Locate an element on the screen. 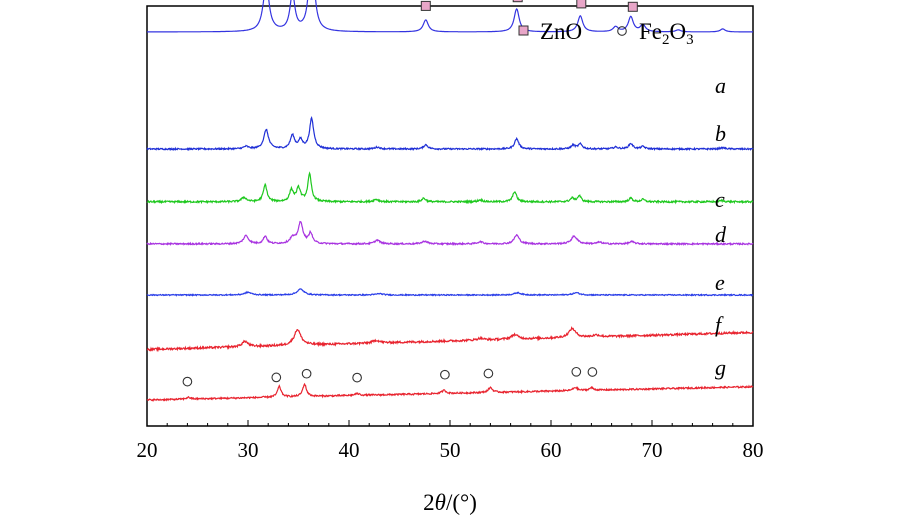 The image size is (900, 521). x-tick-label: 70 is located at coordinates (652, 450).